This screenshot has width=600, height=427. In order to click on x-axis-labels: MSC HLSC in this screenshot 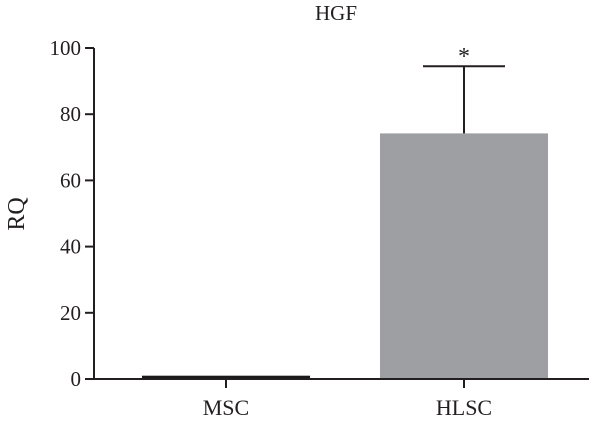, I will do `click(347, 399)`.